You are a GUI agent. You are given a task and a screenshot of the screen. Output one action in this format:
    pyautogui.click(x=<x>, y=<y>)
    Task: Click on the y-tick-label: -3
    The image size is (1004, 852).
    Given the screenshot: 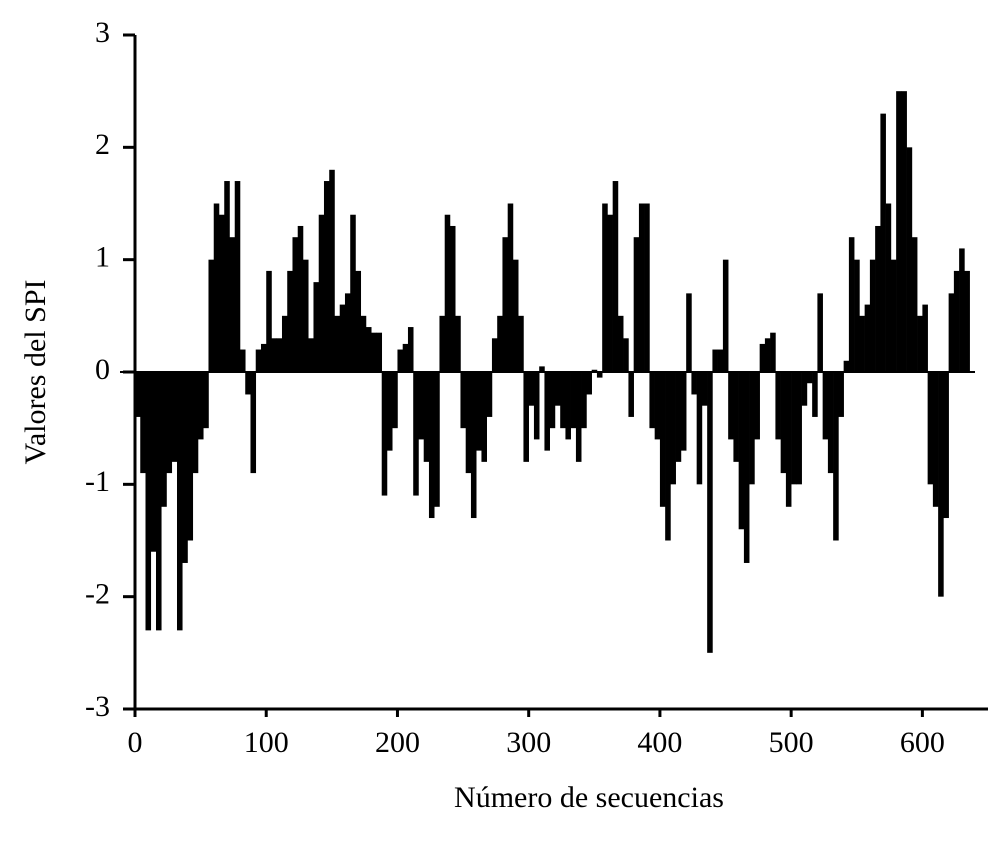 What is the action you would take?
    pyautogui.click(x=97, y=706)
    